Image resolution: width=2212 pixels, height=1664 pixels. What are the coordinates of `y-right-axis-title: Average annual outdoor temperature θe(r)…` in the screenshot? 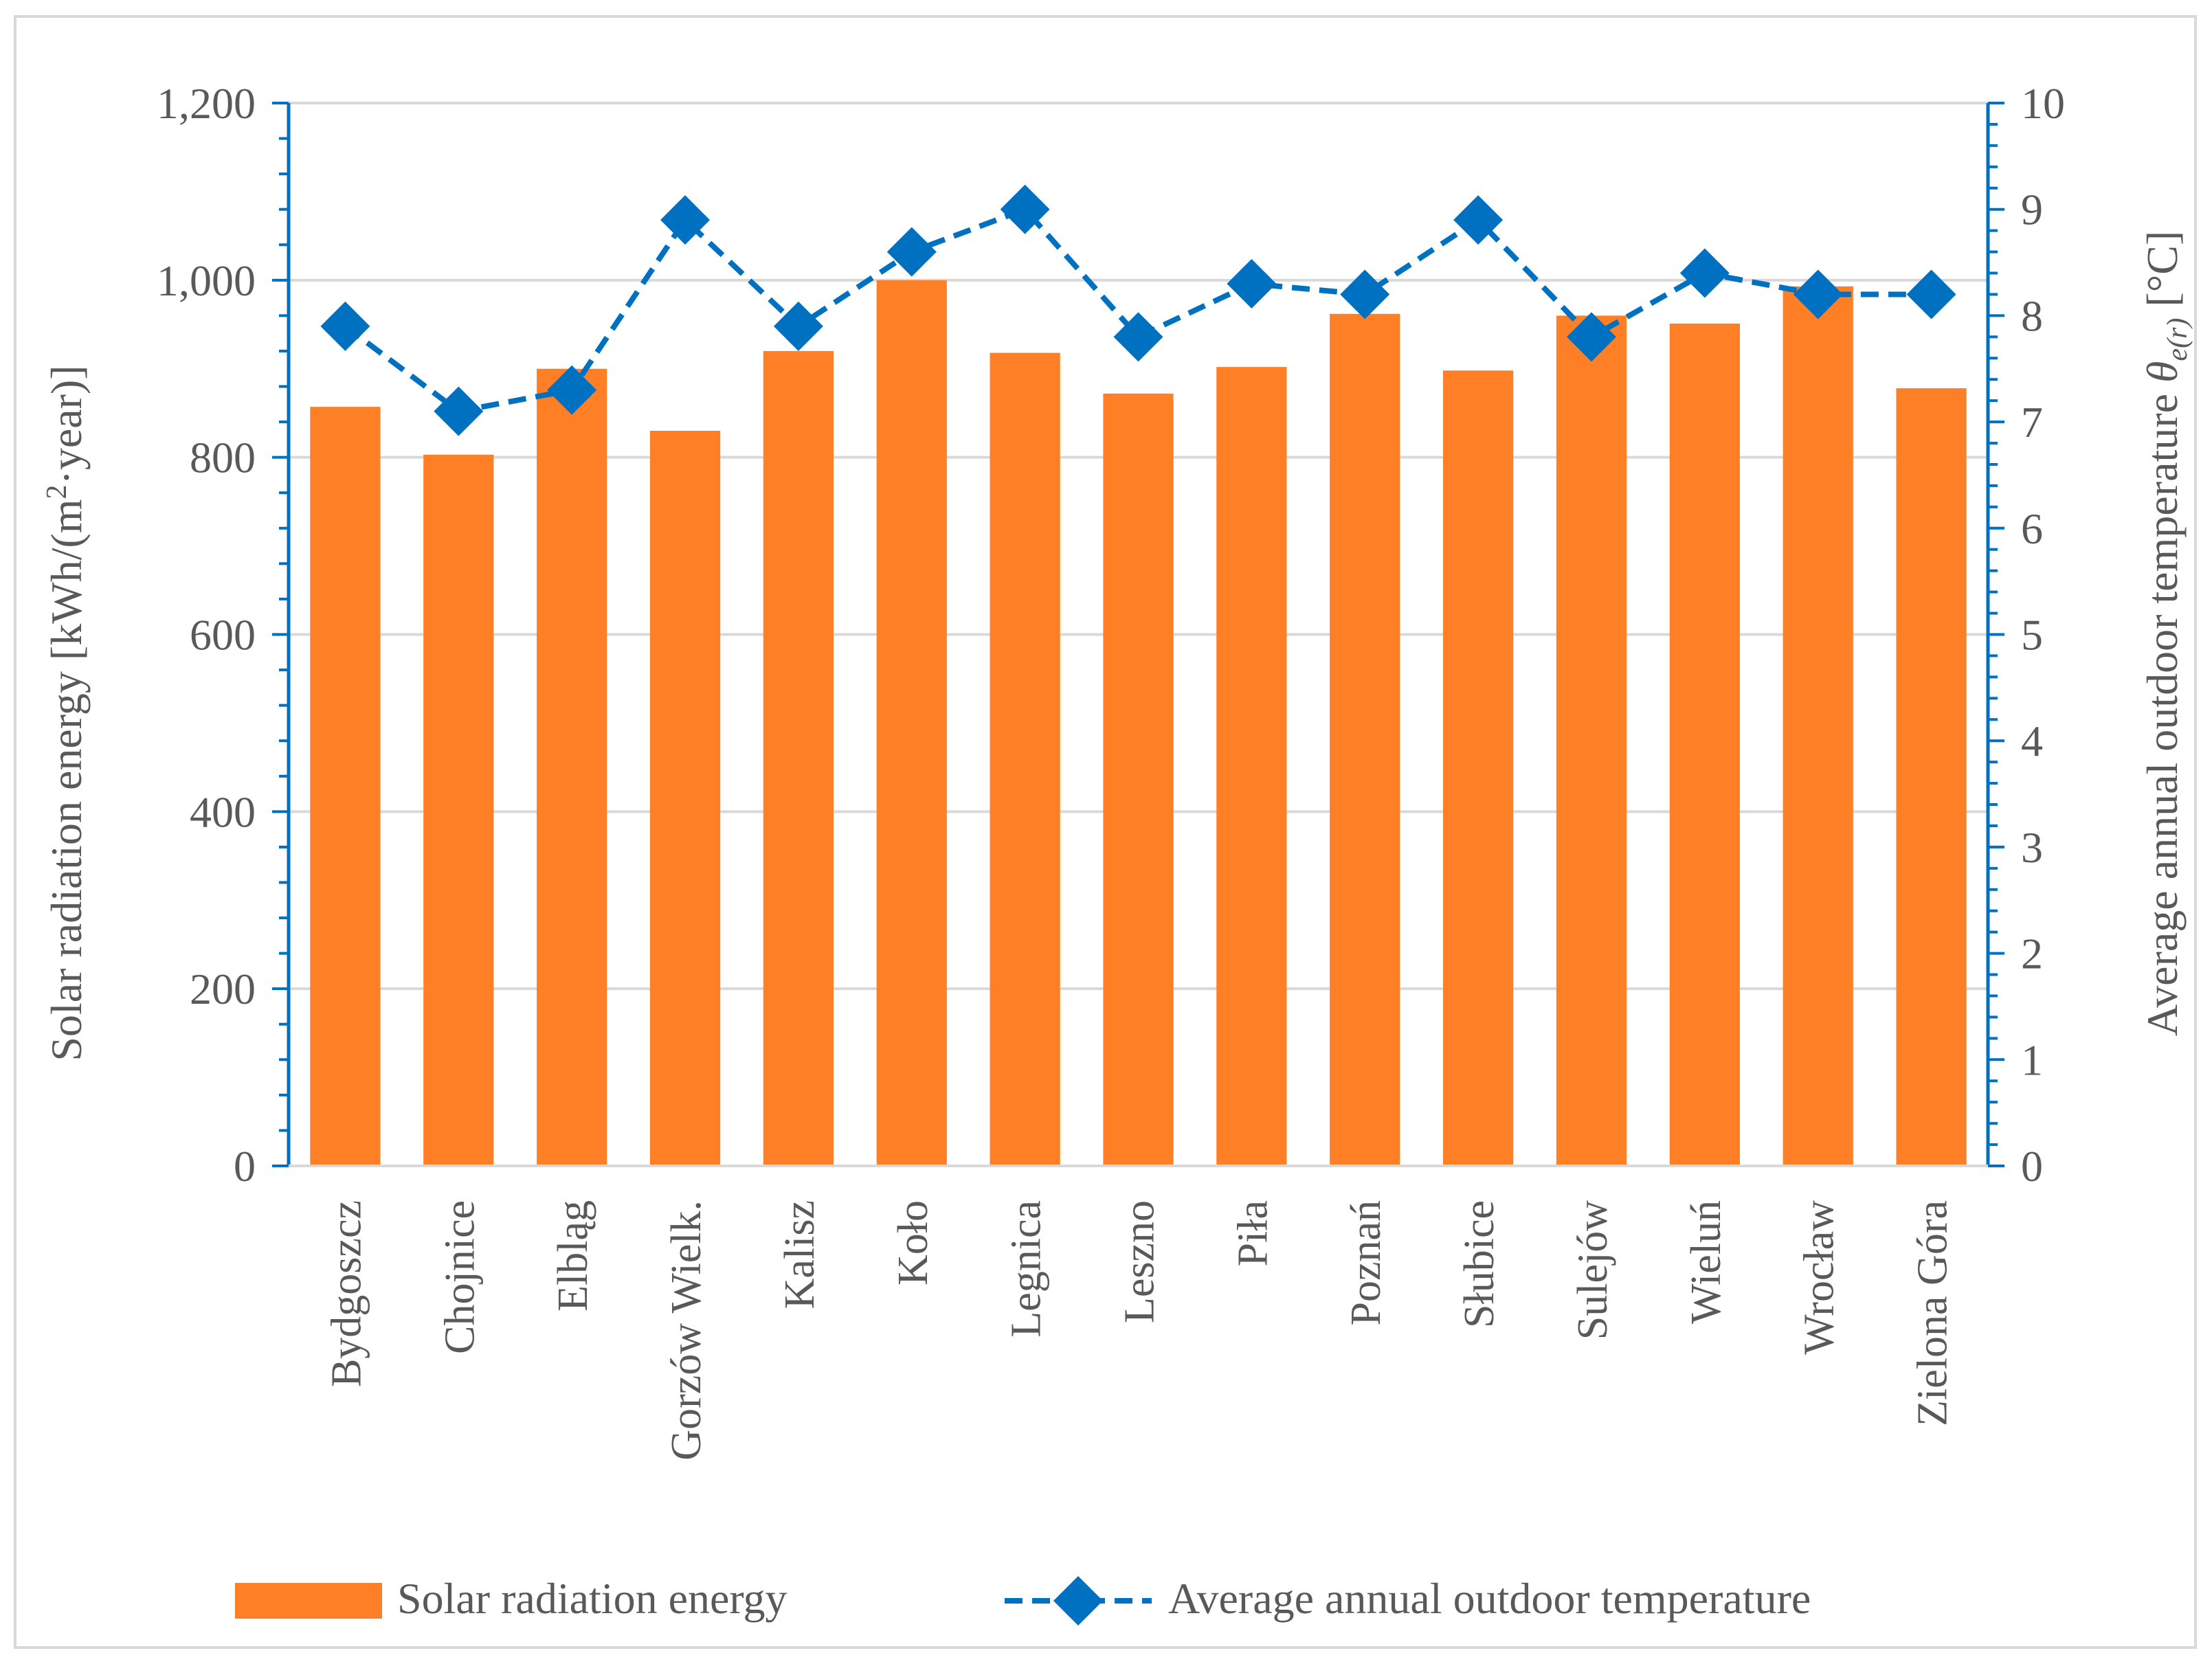 It's located at (2165, 634).